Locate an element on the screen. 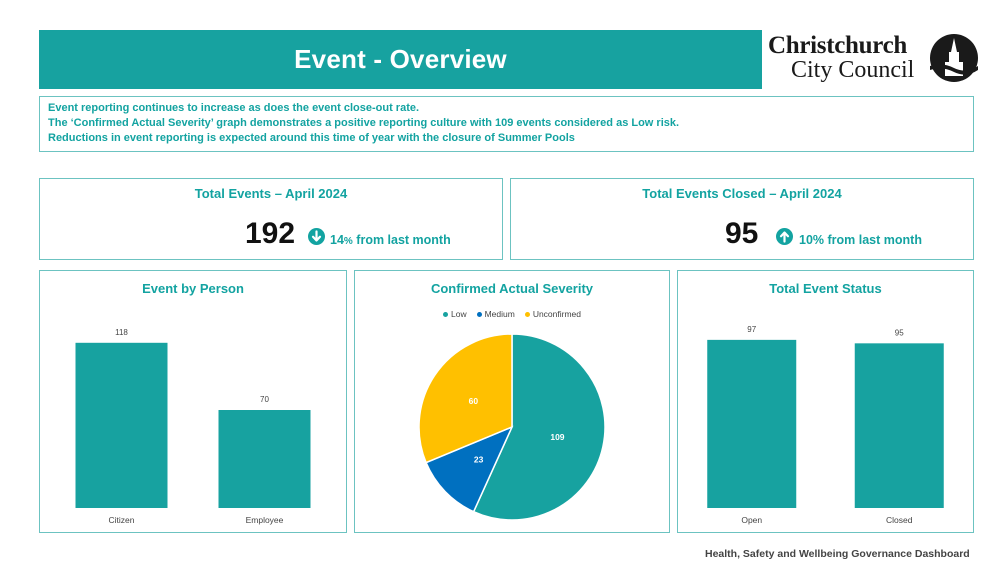 The width and height of the screenshot is (1003, 565). kpi-change: 10% from last month is located at coordinates (860, 240).